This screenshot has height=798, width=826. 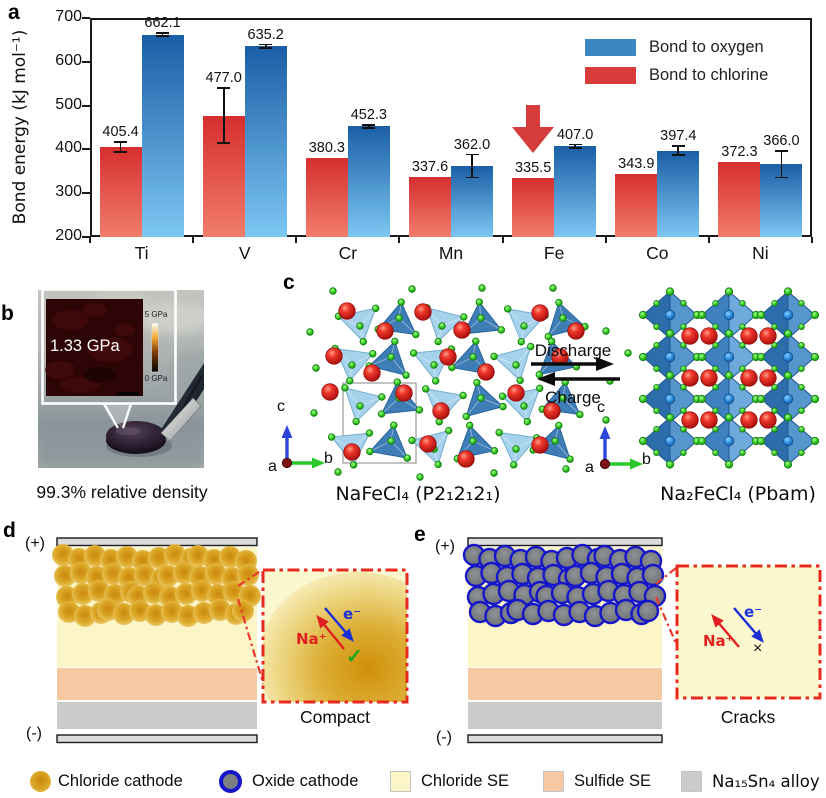 I want to click on na2fecl4-structure, so click(x=729, y=378).